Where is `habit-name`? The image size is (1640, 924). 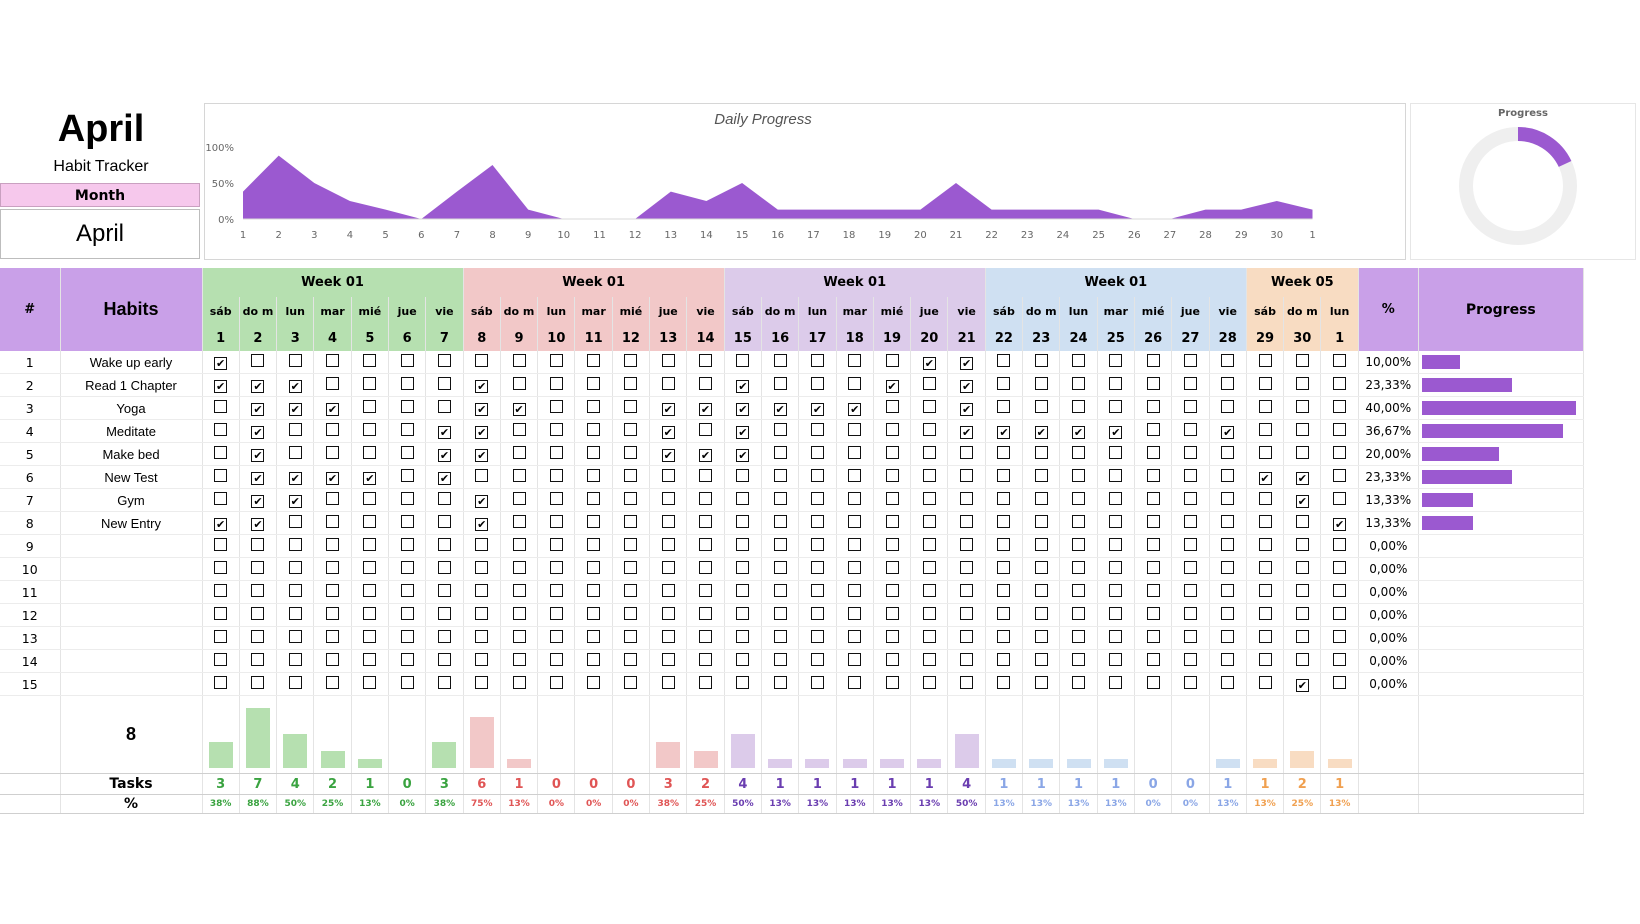 habit-name is located at coordinates (131, 684).